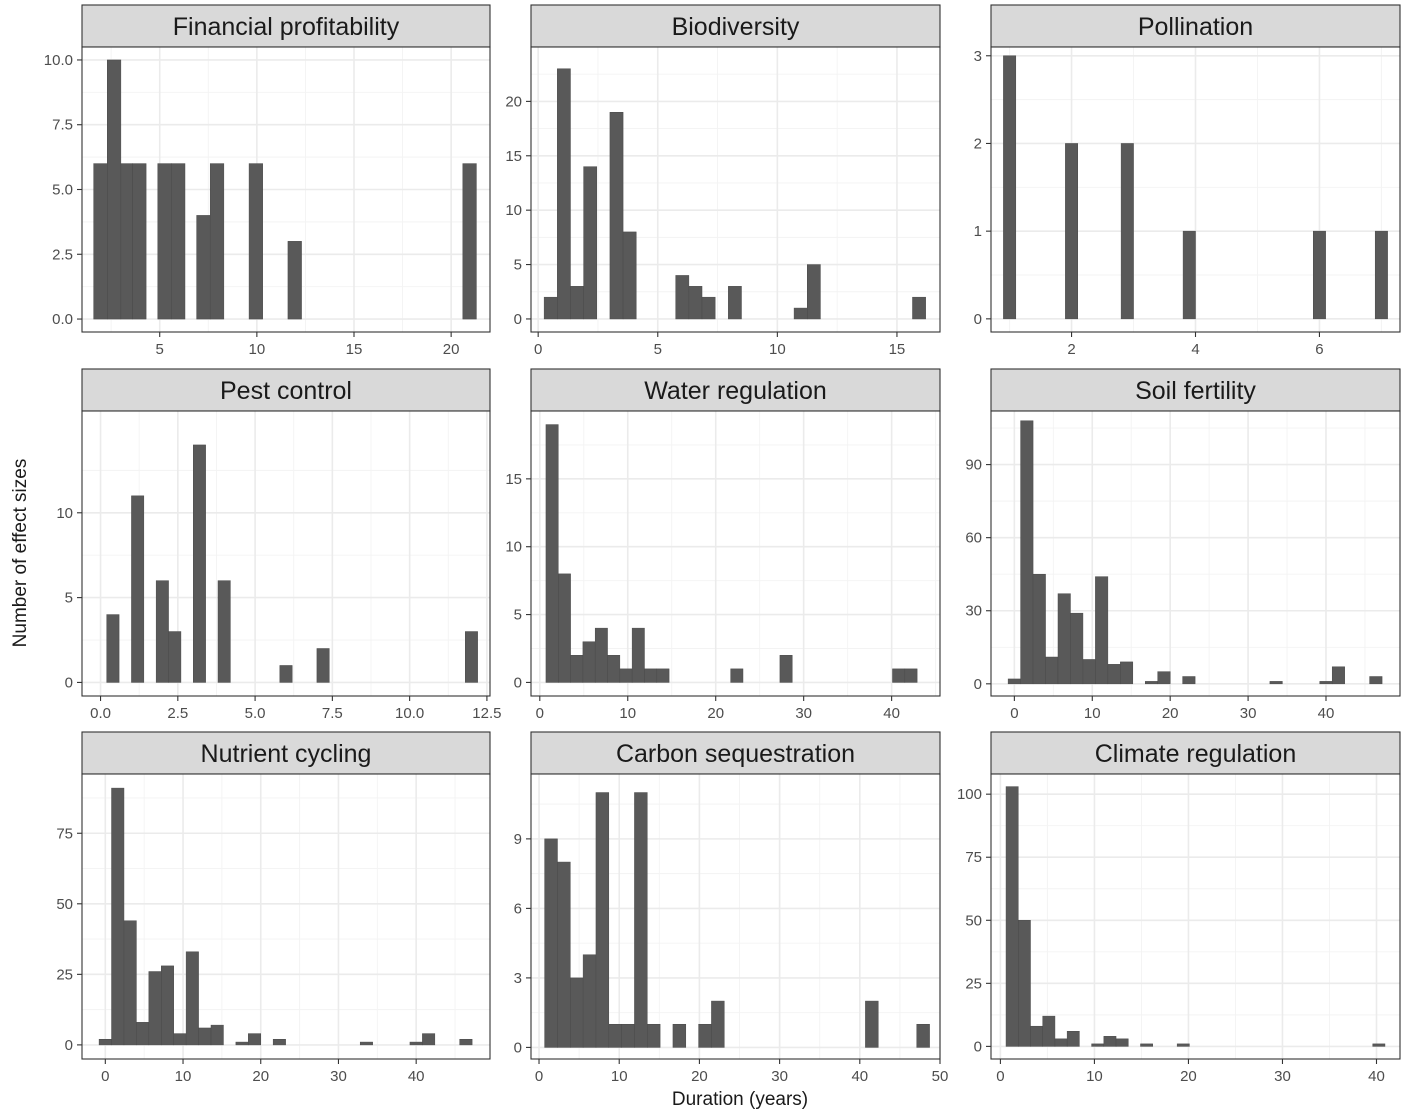 This screenshot has width=1406, height=1114. Describe the element at coordinates (518, 615) in the screenshot. I see `y-tick-label: 5` at that location.